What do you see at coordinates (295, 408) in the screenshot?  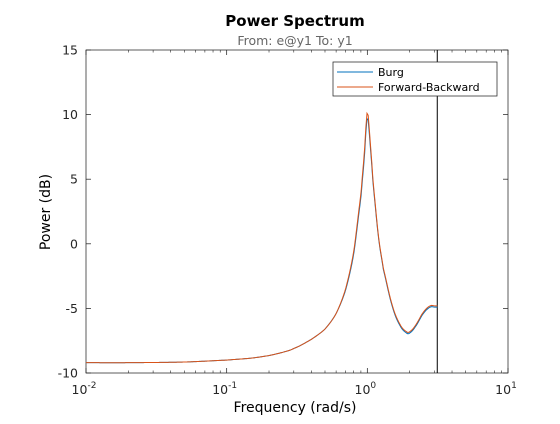 I see `x-axis-label: Frequency (rad/s)` at bounding box center [295, 408].